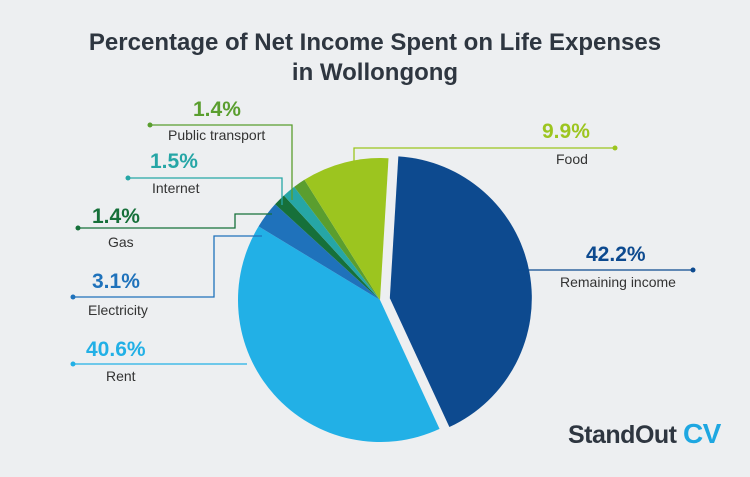 This screenshot has height=477, width=750. I want to click on label-remaining-value: 42.2%, so click(616, 254).